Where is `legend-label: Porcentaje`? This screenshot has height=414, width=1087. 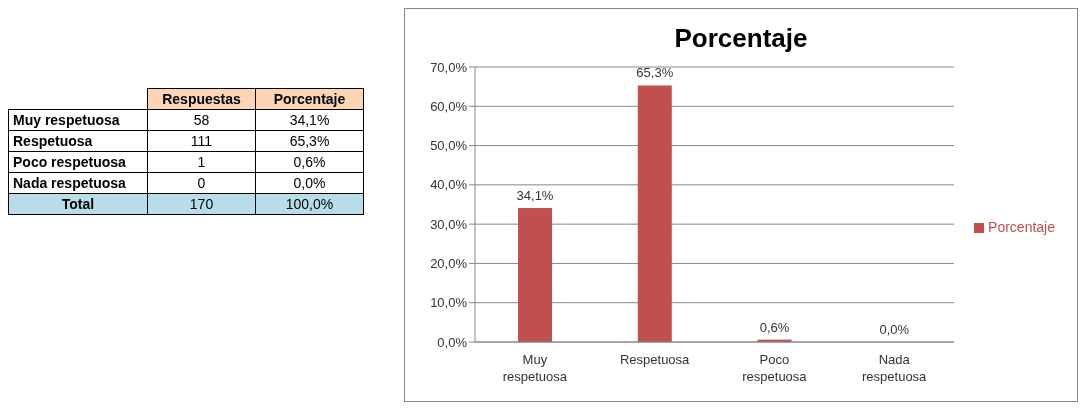
legend-label: Porcentaje is located at coordinates (1021, 227).